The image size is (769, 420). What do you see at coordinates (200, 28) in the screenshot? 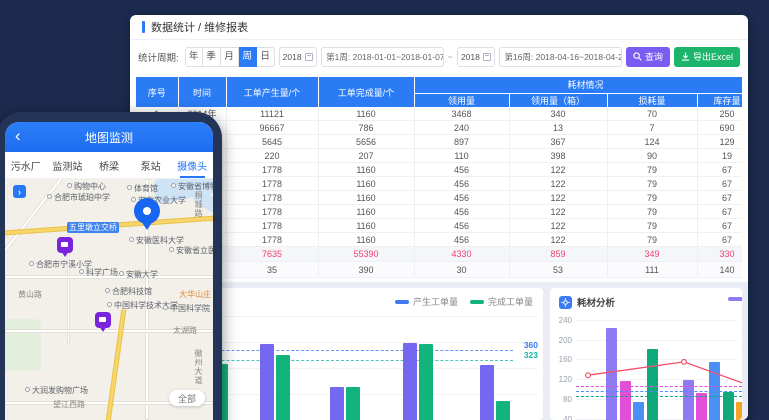
I see `breadcrumb-text: 数据统计 / 维修报表` at bounding box center [200, 28].